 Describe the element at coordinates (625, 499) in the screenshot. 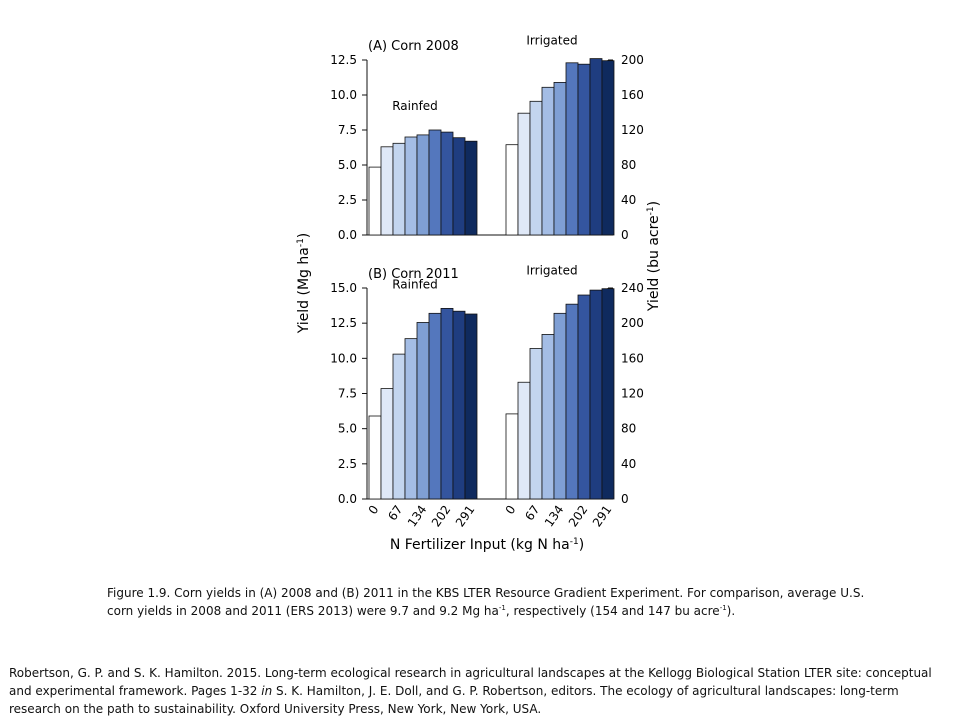

I see `right-tick-label-b: 0` at that location.